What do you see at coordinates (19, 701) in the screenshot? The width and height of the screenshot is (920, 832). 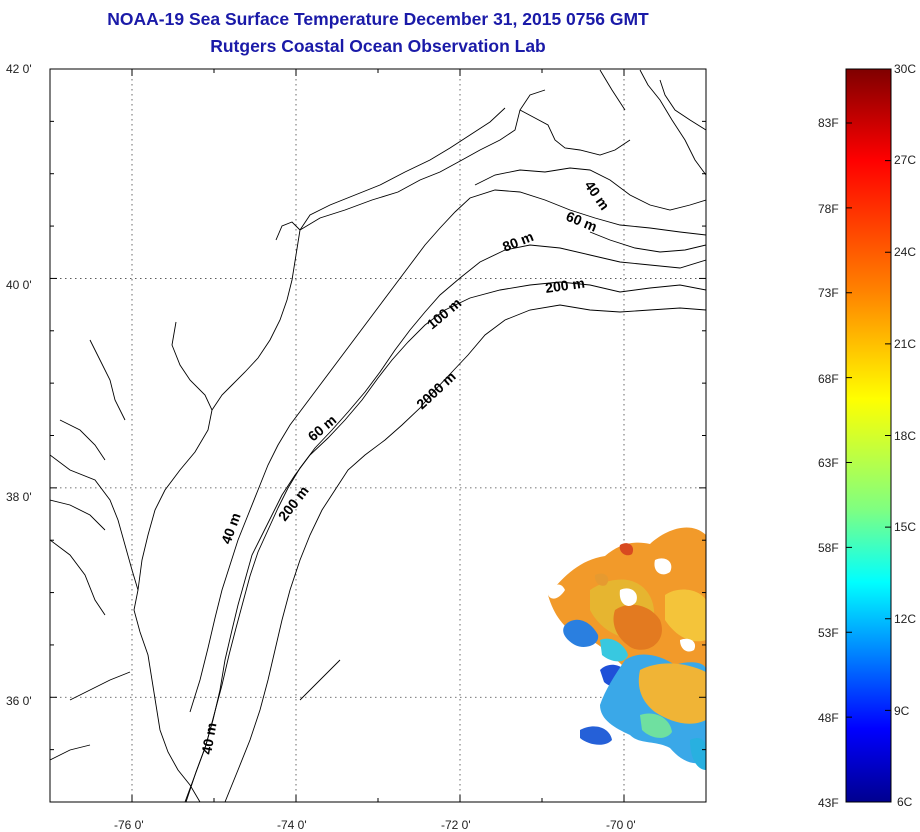 I see `lat-label: 36 0'` at bounding box center [19, 701].